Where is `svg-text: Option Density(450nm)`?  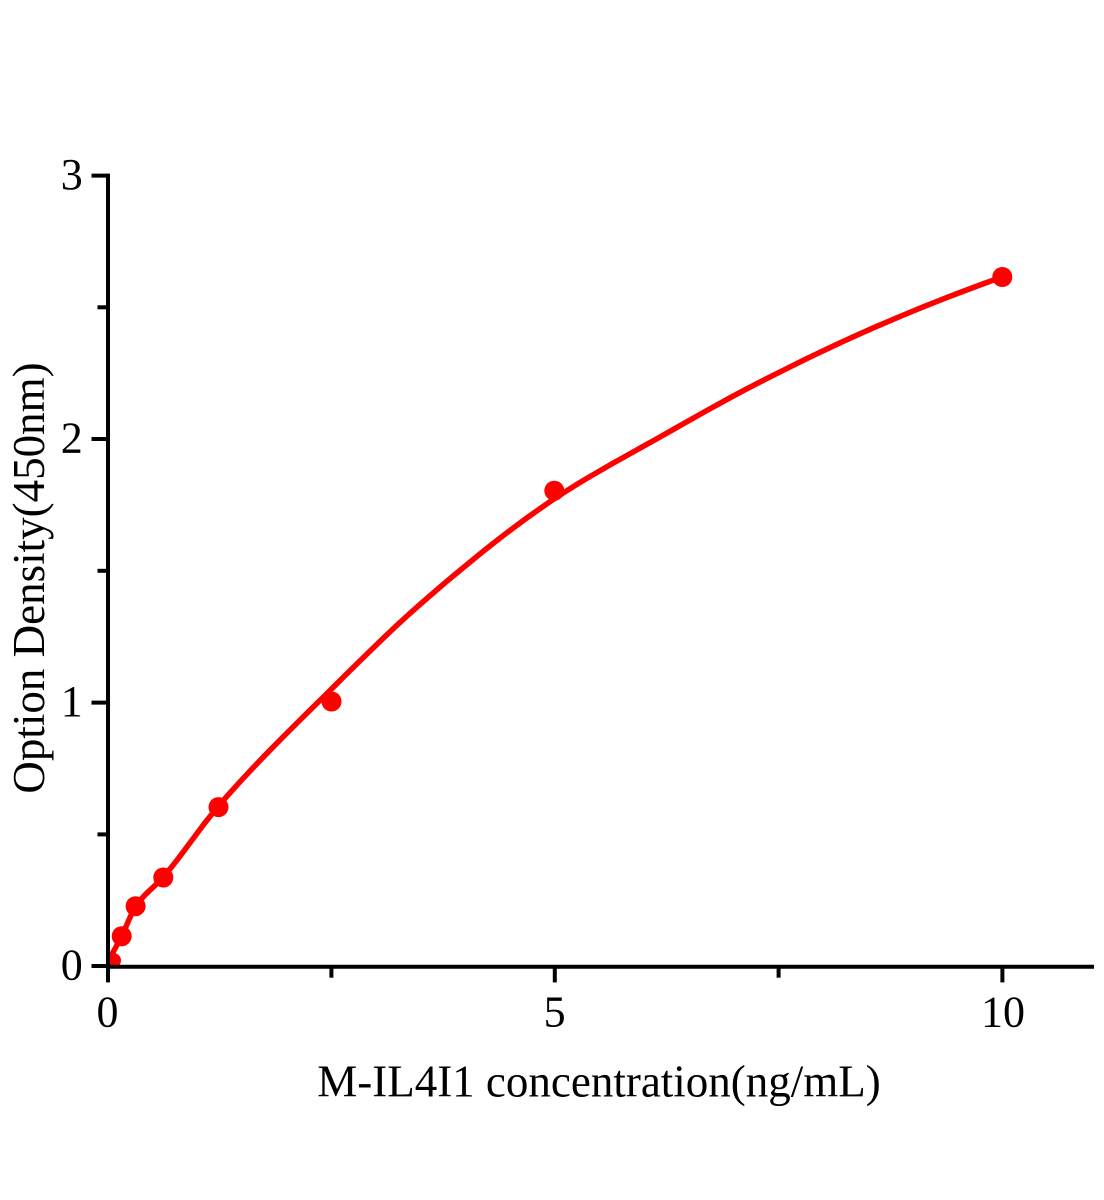 svg-text: Option Density(450nm) is located at coordinates (29, 577).